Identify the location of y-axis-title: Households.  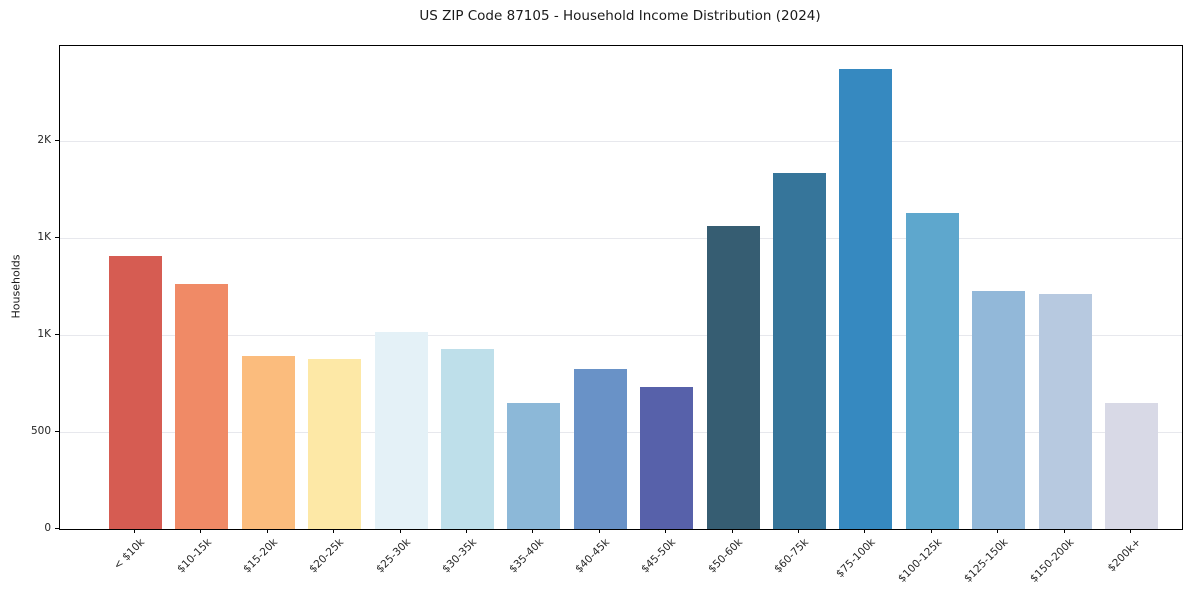
(16, 286).